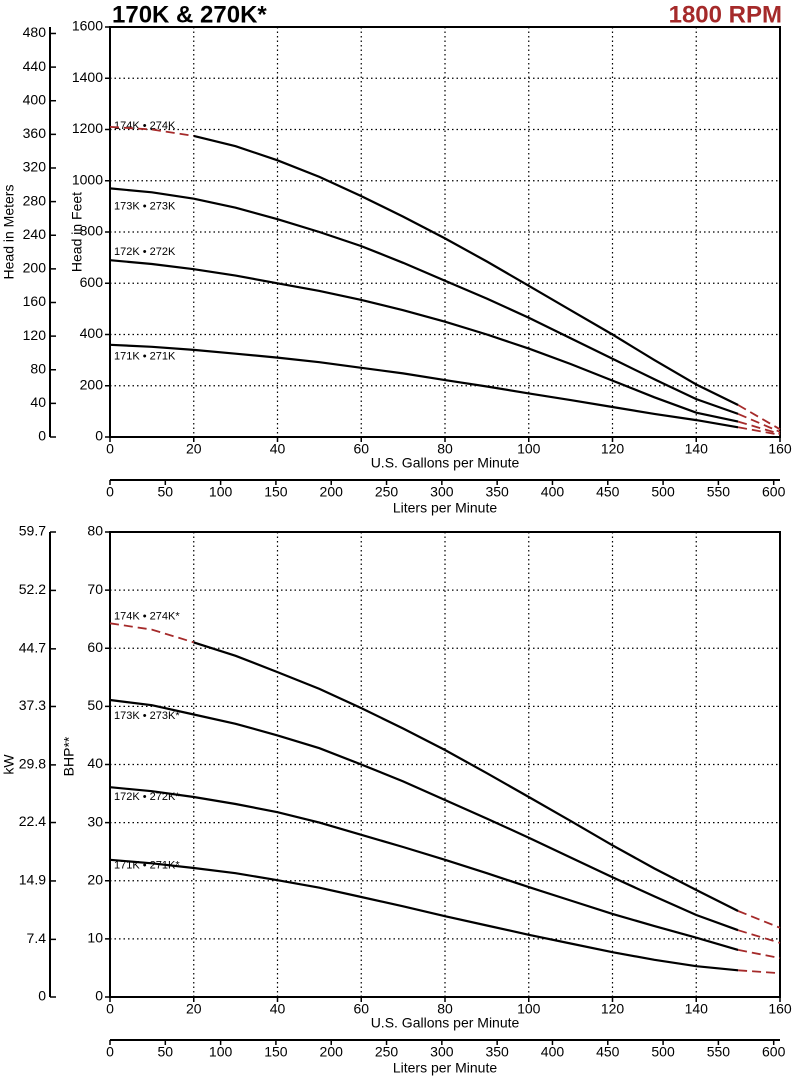 Image resolution: width=800 pixels, height=1080 pixels. Describe the element at coordinates (38, 368) in the screenshot. I see `y2-tick-label: 80` at that location.